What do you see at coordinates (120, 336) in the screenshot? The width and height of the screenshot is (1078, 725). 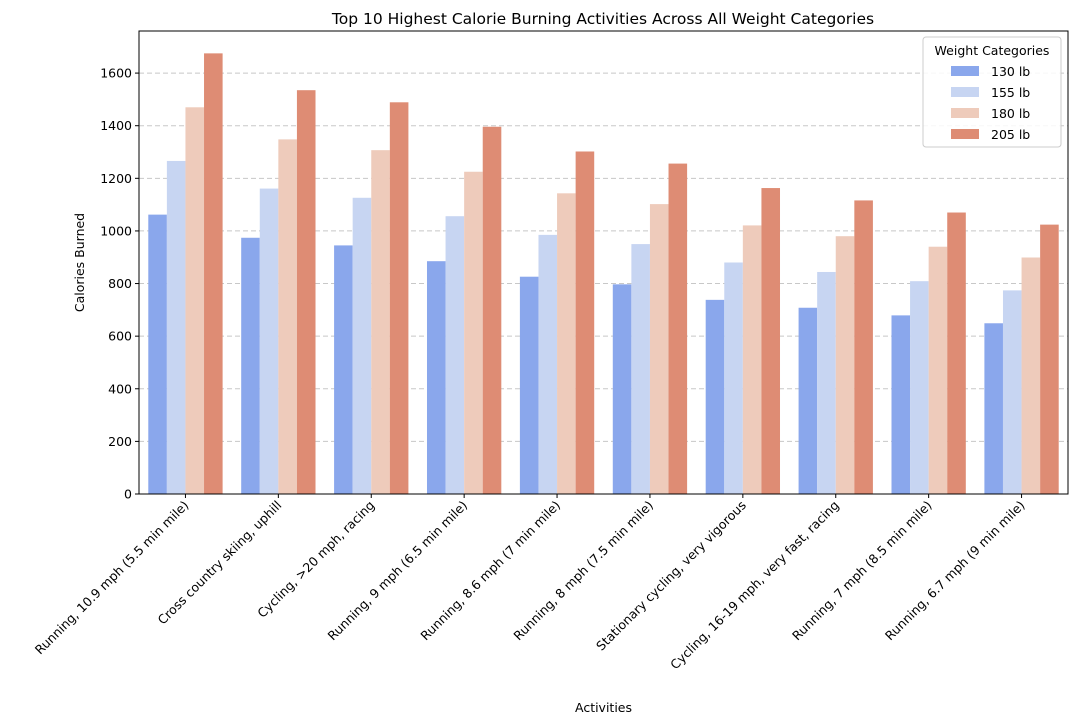 I see `y-tick-label-3: 600` at bounding box center [120, 336].